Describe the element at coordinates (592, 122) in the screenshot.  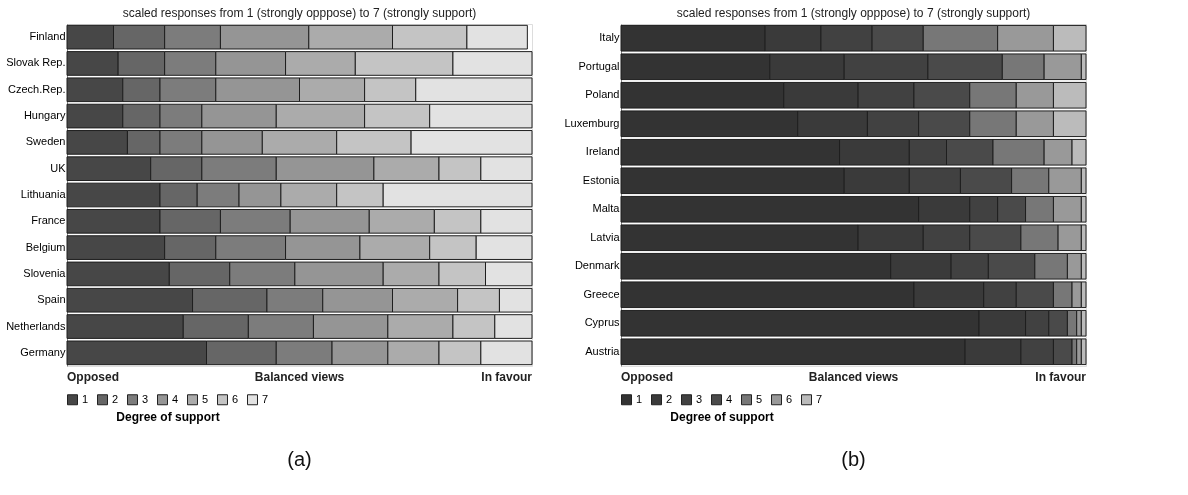
I see `y-tick-label: Luxemburg` at that location.